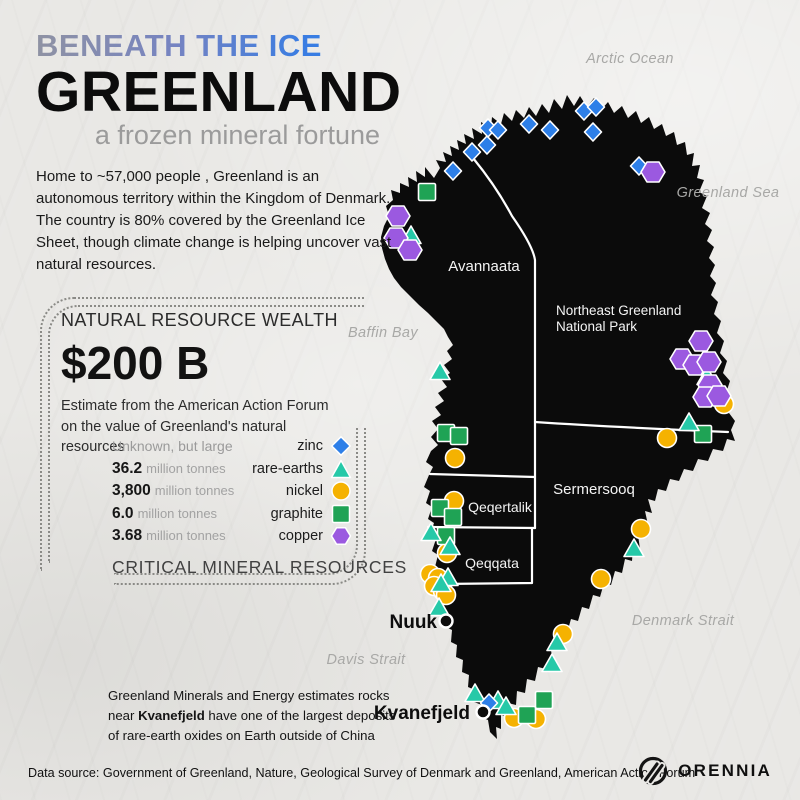 This screenshot has width=800, height=800. What do you see at coordinates (232, 469) in the screenshot?
I see `legend-row-rare-earths: 36.2 million tonnes rare-earths` at bounding box center [232, 469].